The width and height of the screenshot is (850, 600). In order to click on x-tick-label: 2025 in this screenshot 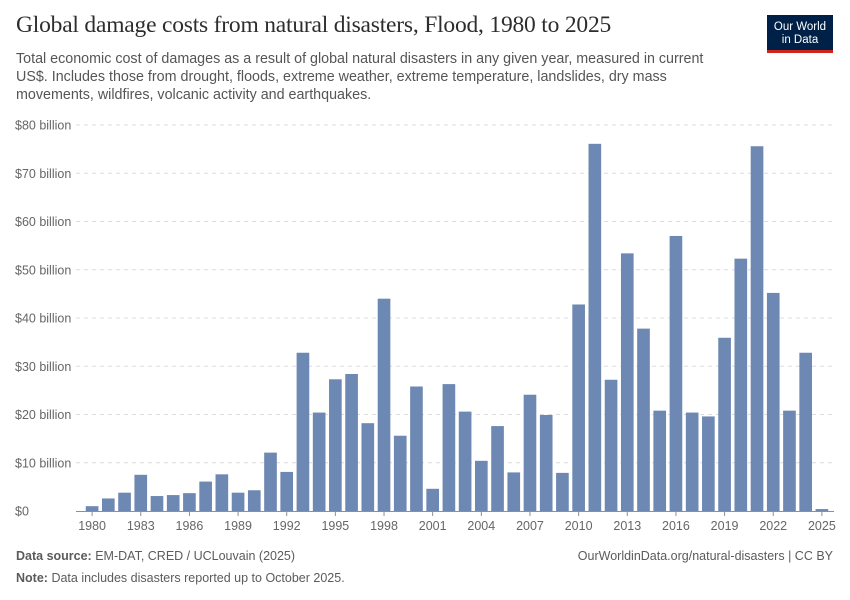, I will do `click(822, 526)`.